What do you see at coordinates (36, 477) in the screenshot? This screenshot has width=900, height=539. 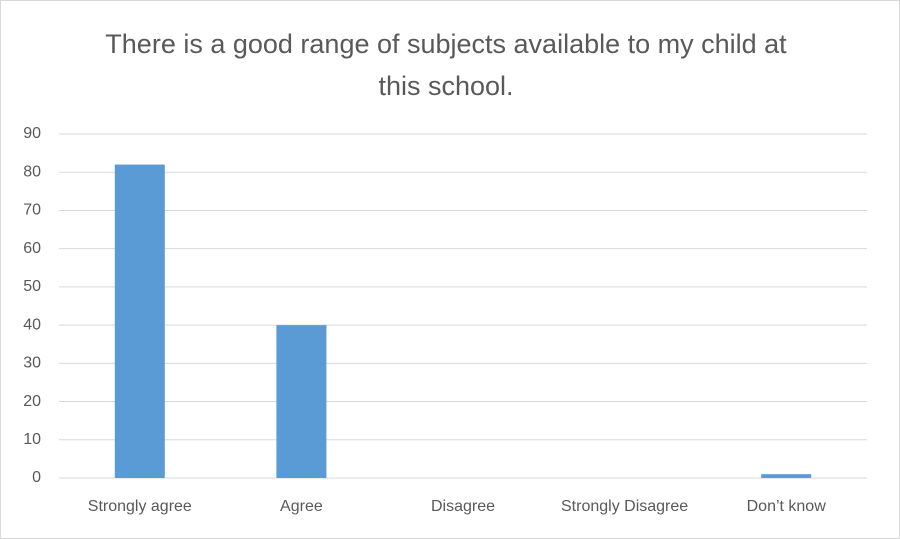 I see `y-tick-label: 0` at bounding box center [36, 477].